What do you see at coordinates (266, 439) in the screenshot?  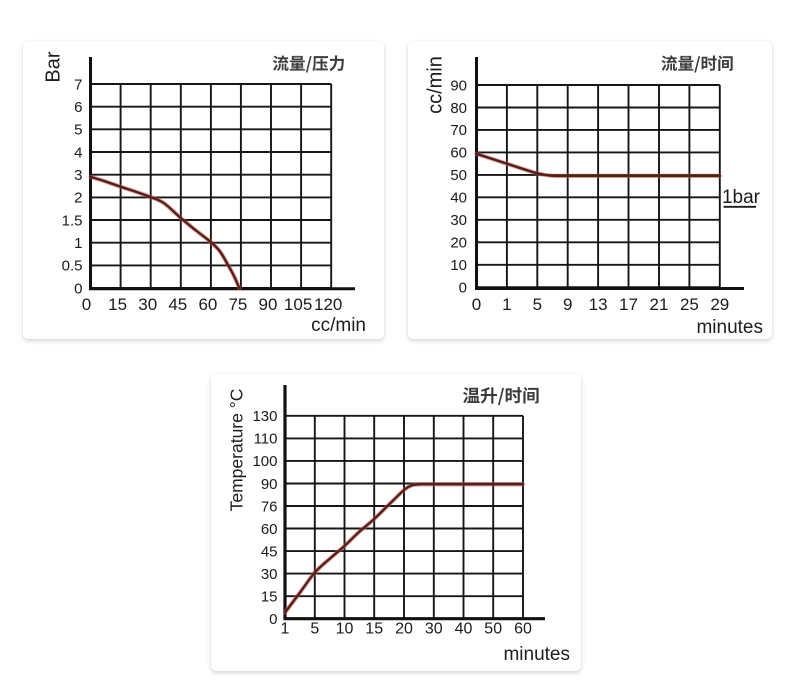 I see `svg-text: 110` at bounding box center [266, 439].